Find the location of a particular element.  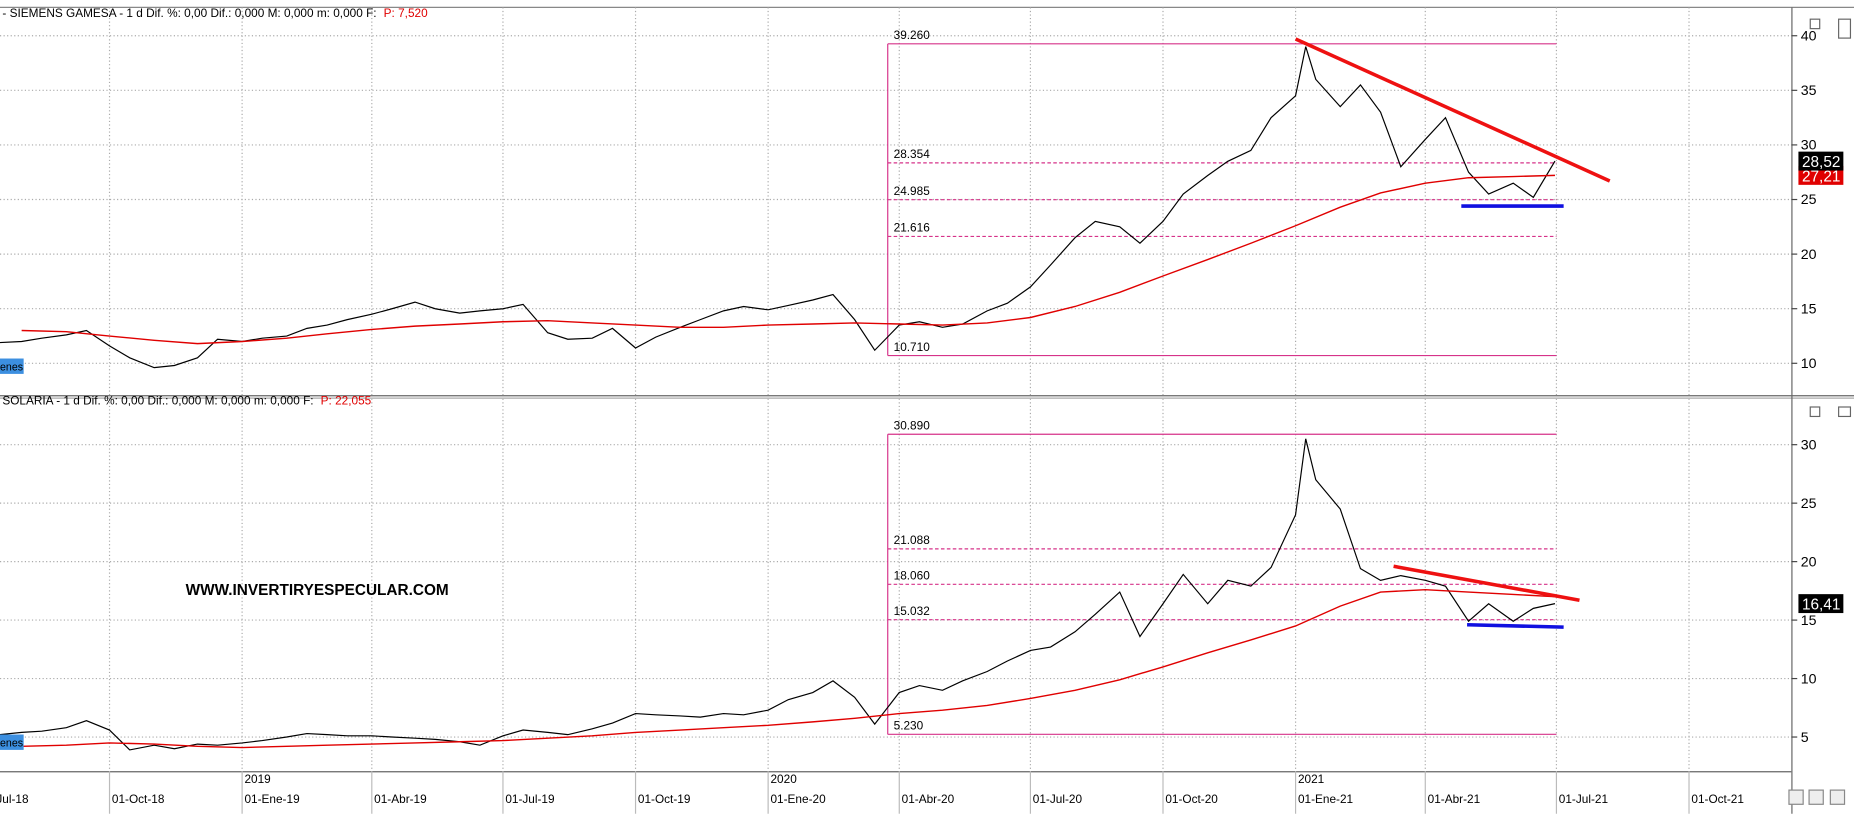

y-tick-label: 5 is located at coordinates (1805, 738).